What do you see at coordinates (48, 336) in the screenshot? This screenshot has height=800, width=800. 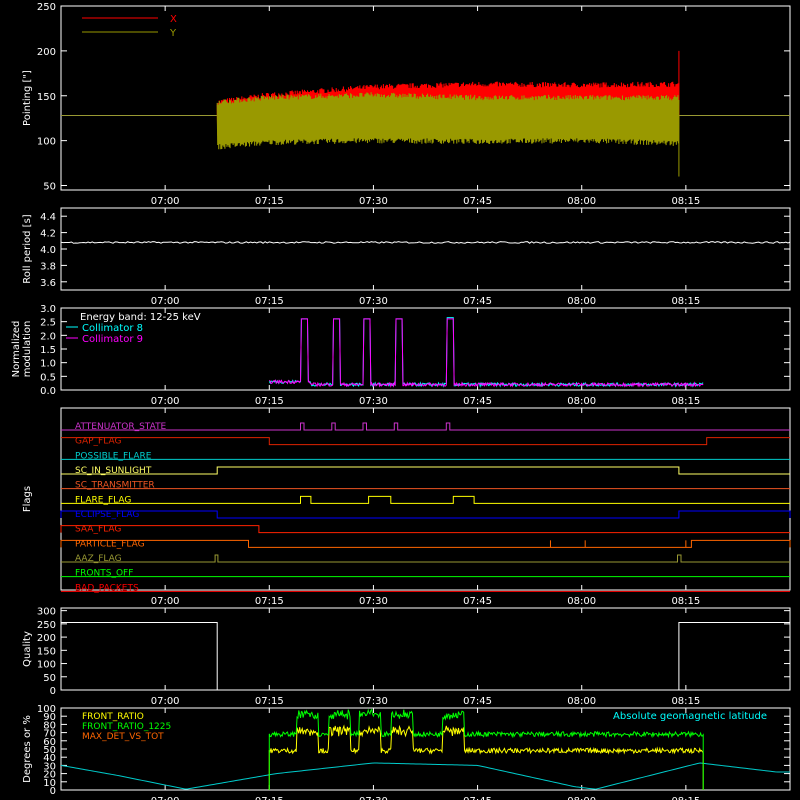 I see `y-tick-label: 2.0` at bounding box center [48, 336].